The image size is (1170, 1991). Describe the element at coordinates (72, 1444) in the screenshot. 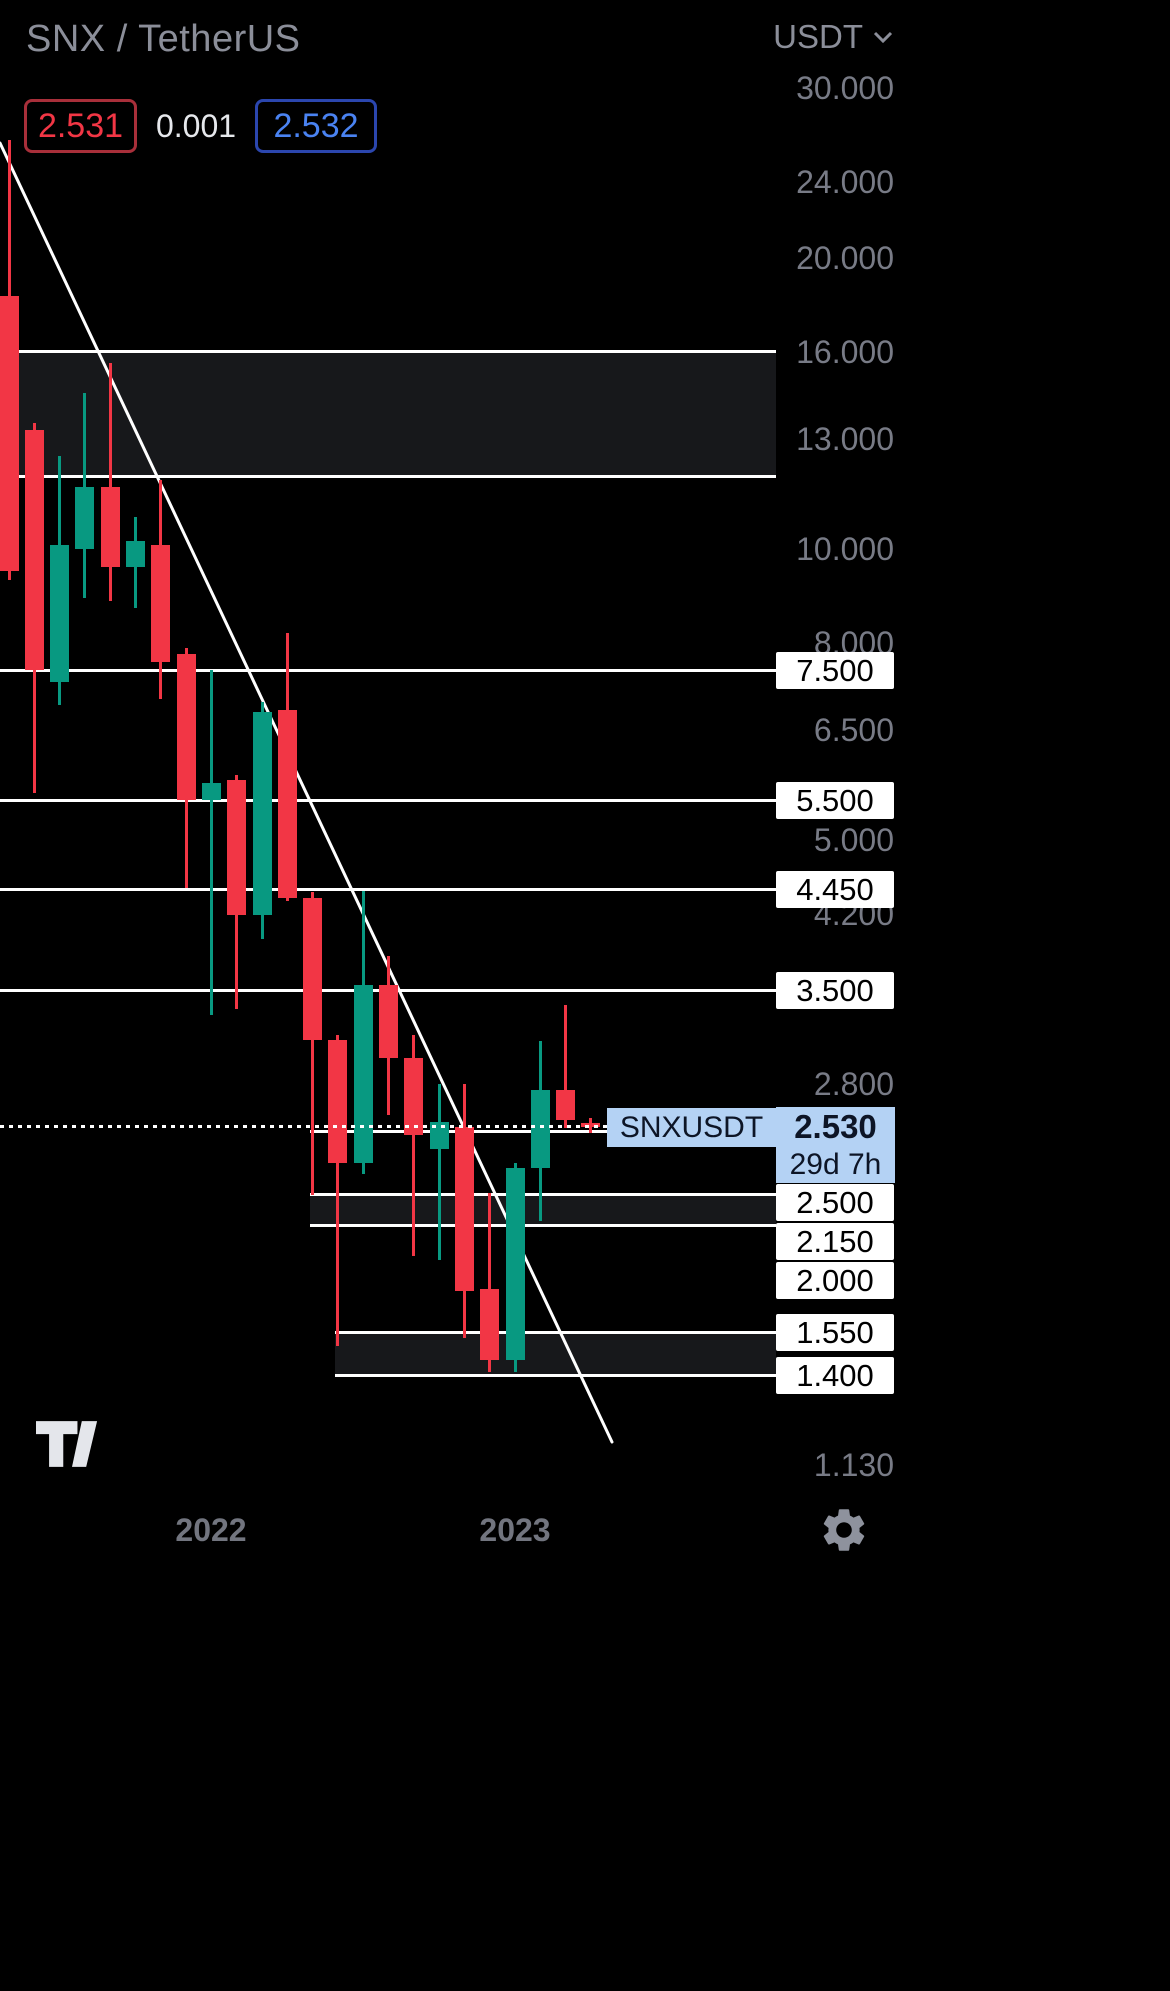

I see `tradingview-logo` at that location.